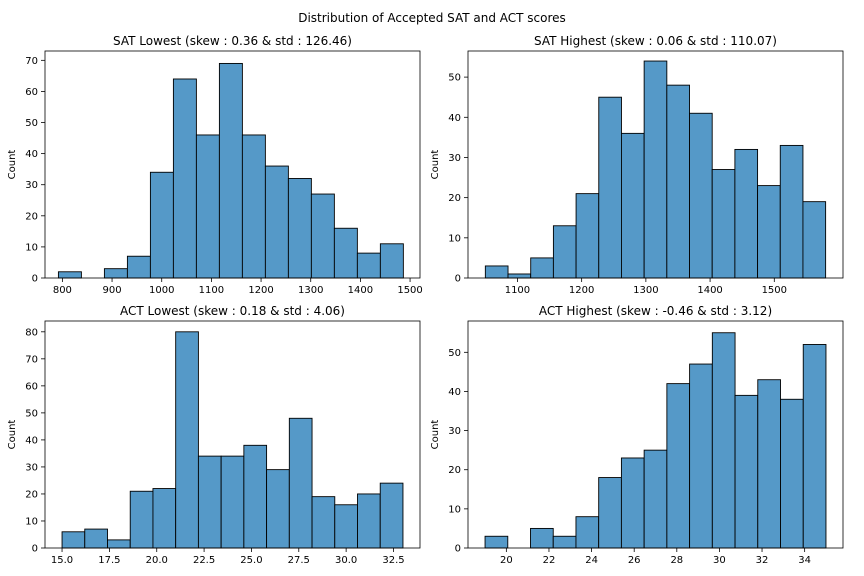 The image size is (864, 576). Describe the element at coordinates (655, 41) in the screenshot. I see `sat-highest-title: SAT Highest (skew : 0.06 & std : 110.07)` at that location.